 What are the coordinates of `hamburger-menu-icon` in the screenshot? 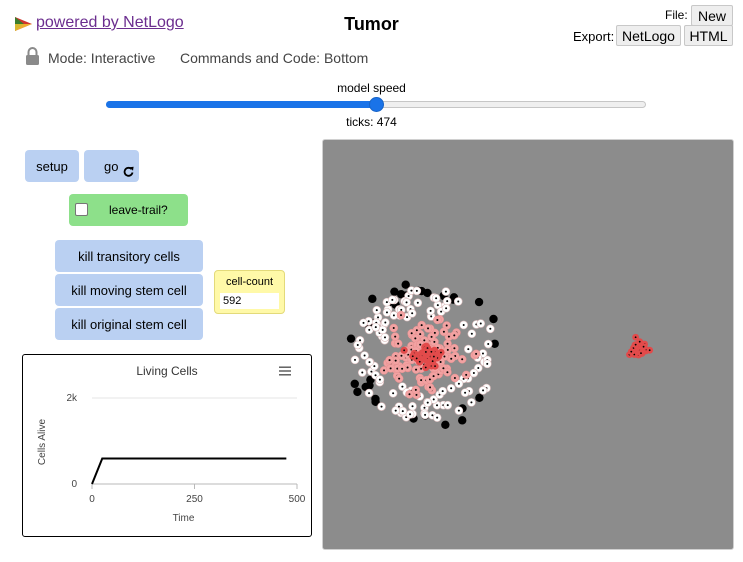 It's located at (285, 371).